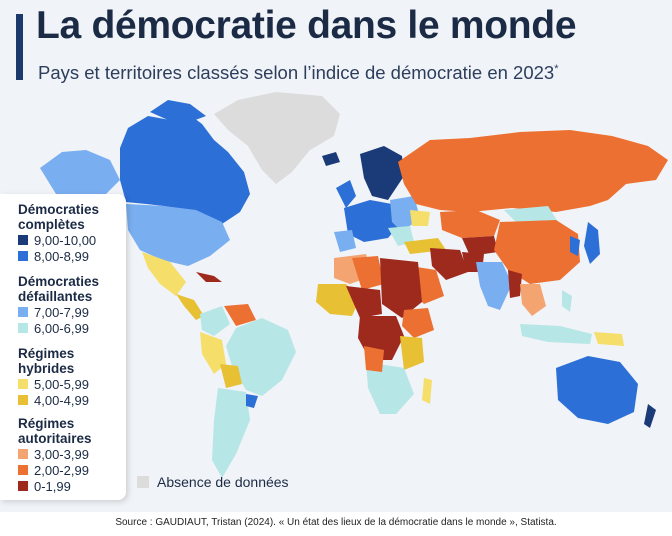 This screenshot has height=536, width=672. I want to click on region-japan, so click(592, 243).